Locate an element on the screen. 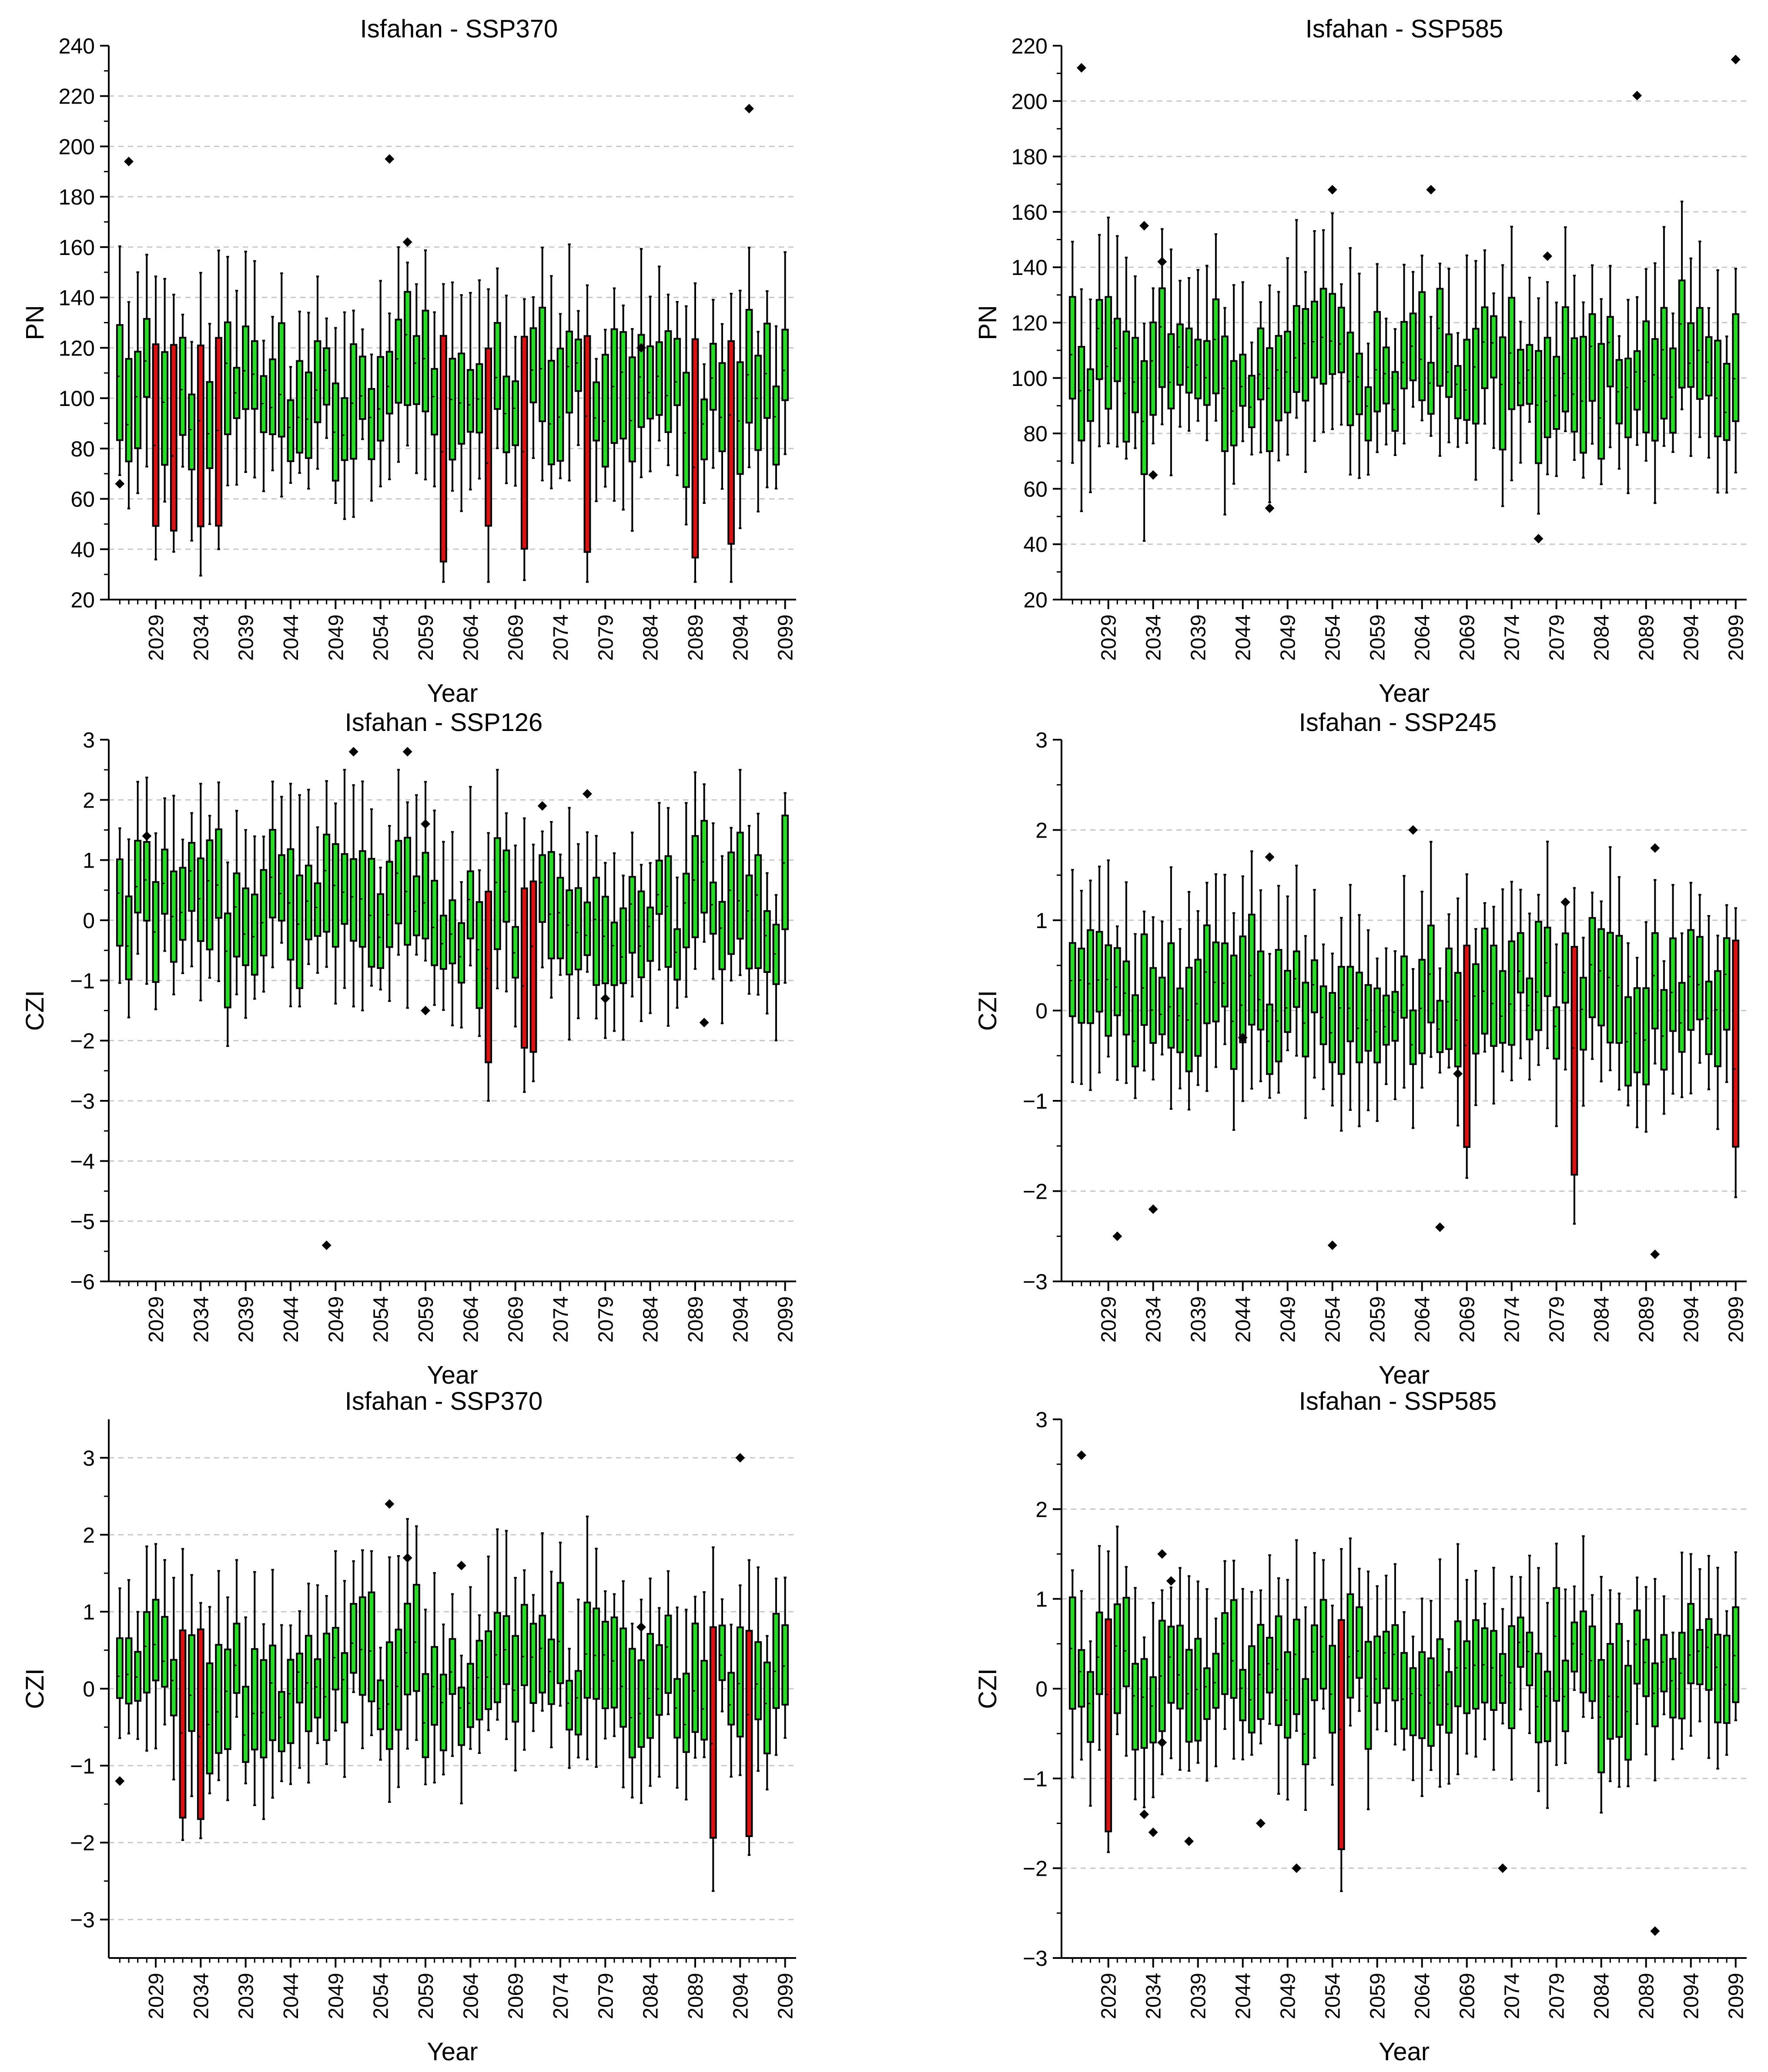  x-tick-label: 2084 is located at coordinates (1602, 1319).